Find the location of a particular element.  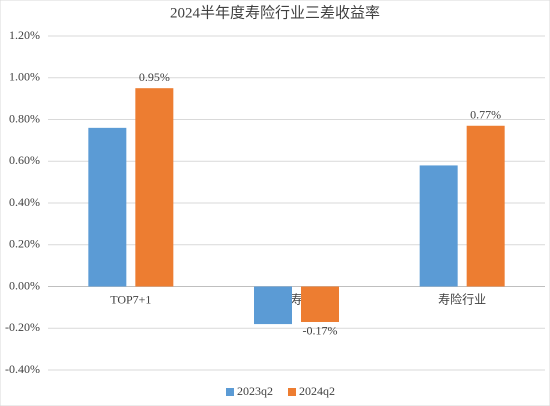

y-tick-label: 0.00% is located at coordinates (24, 285).